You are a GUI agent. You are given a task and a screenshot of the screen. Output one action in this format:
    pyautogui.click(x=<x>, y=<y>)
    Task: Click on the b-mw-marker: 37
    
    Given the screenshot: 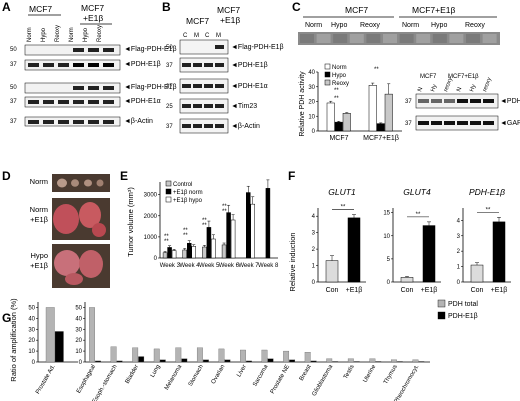 What is the action you would take?
    pyautogui.click(x=169, y=66)
    